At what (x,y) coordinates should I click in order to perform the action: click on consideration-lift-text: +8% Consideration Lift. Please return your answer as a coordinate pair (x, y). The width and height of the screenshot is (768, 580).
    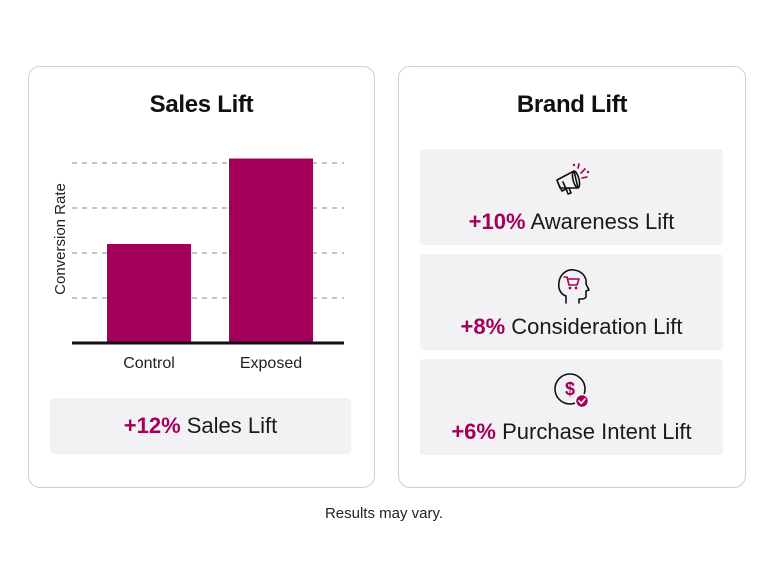
    Looking at the image, I should click on (571, 327).